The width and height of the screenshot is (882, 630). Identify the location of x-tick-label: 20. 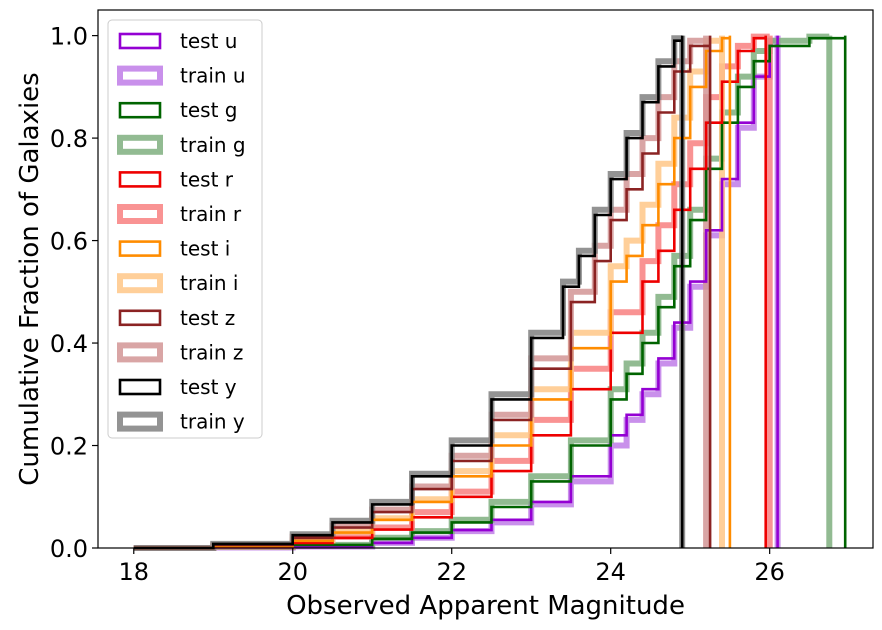
(292, 572).